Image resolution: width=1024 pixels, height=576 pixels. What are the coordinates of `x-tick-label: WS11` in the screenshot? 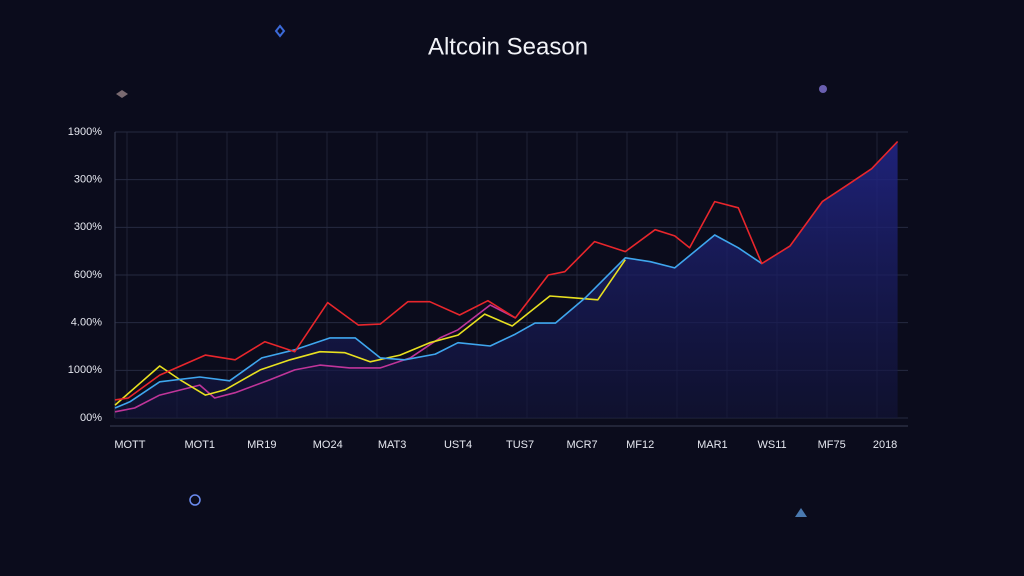 It's located at (771, 445).